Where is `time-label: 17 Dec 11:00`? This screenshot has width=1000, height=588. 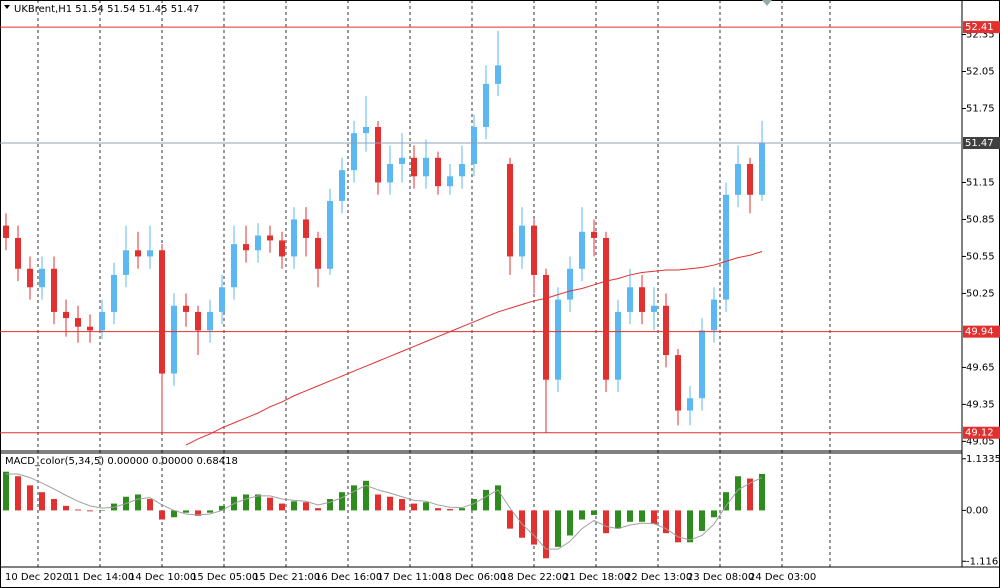 time-label: 17 Dec 11:00 is located at coordinates (410, 577).